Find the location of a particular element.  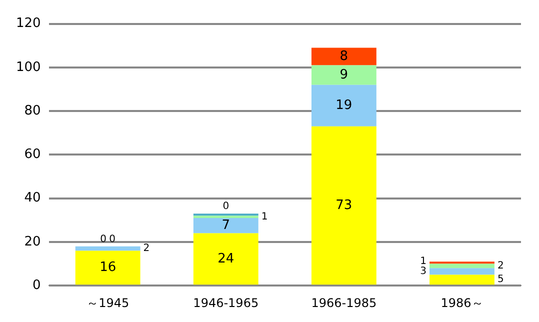

y-tick-label: 40 is located at coordinates (32, 198).